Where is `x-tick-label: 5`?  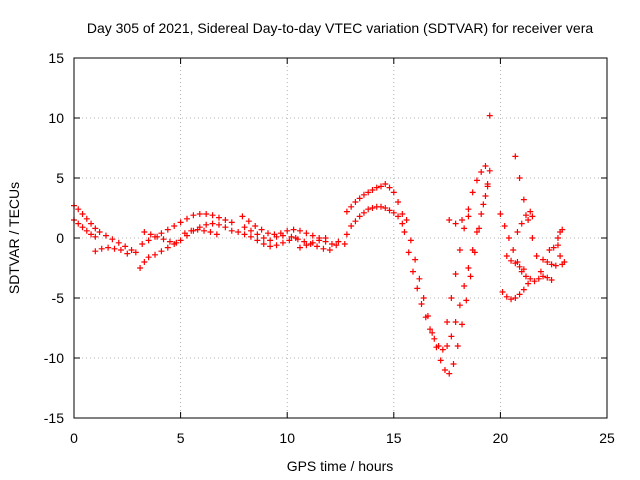 x-tick-label: 5 is located at coordinates (181, 438).